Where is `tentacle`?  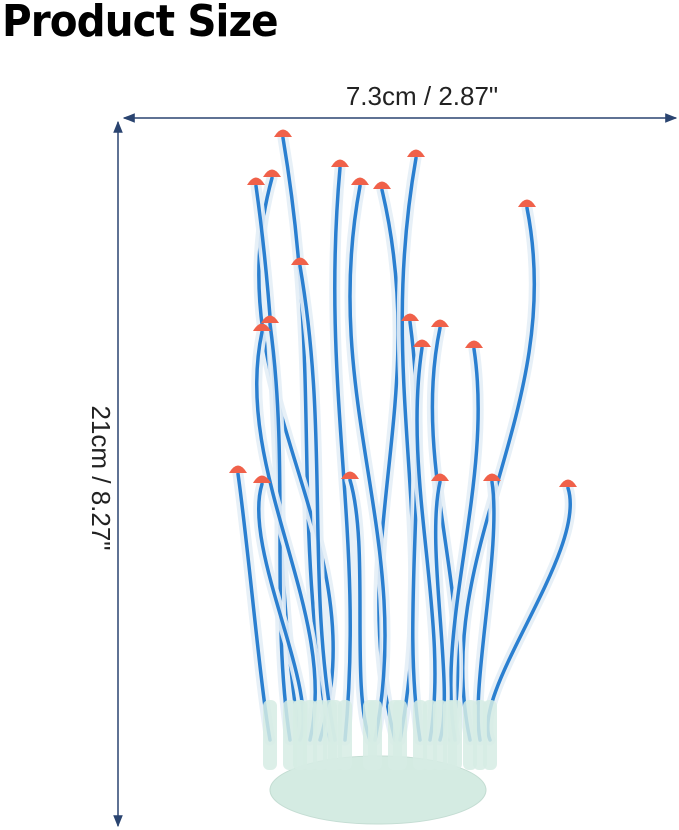
tentacle is located at coordinates (529, 614).